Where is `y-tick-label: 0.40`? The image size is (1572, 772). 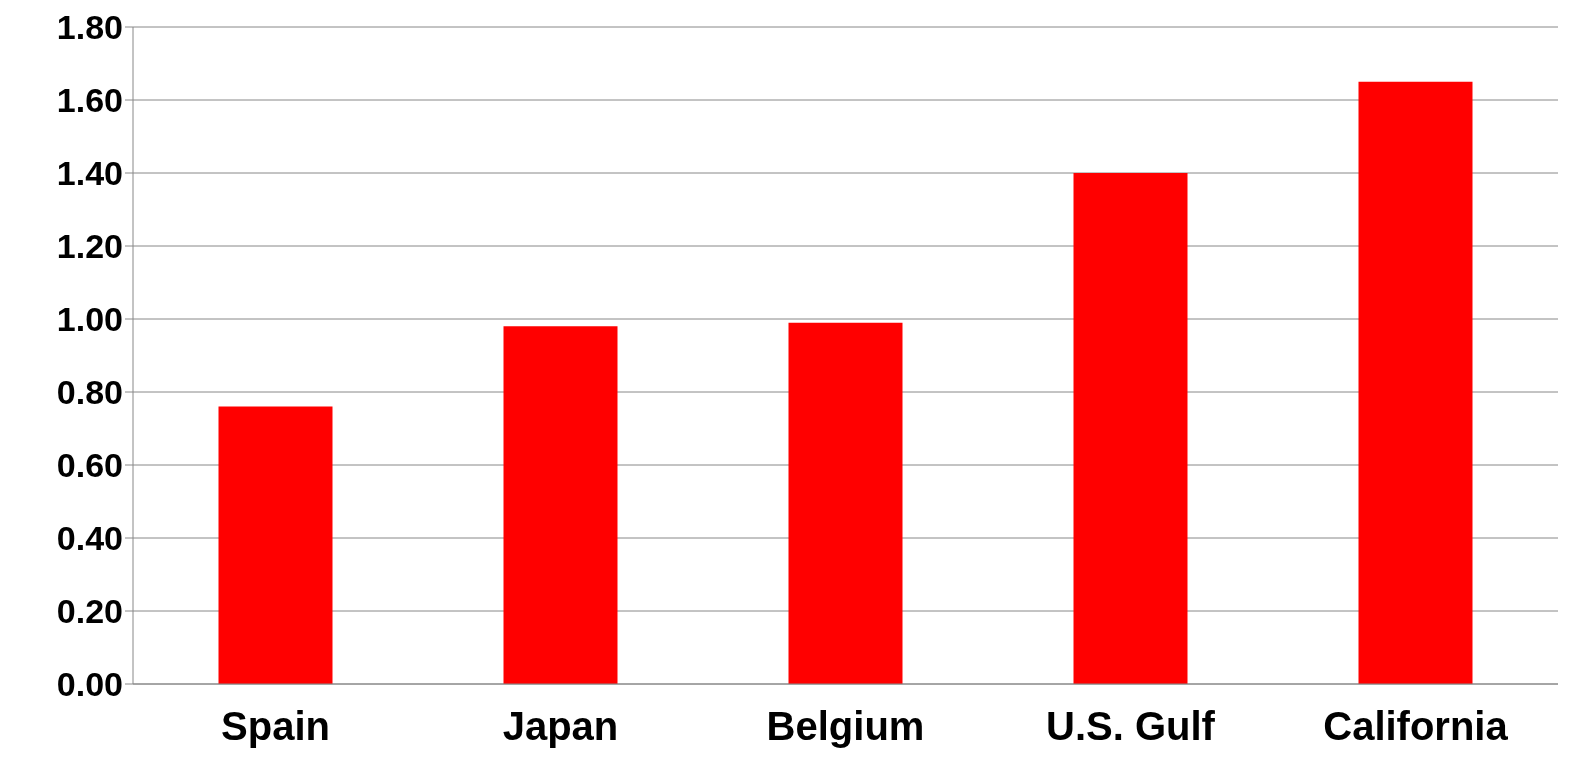 y-tick-label: 0.40 is located at coordinates (89, 538).